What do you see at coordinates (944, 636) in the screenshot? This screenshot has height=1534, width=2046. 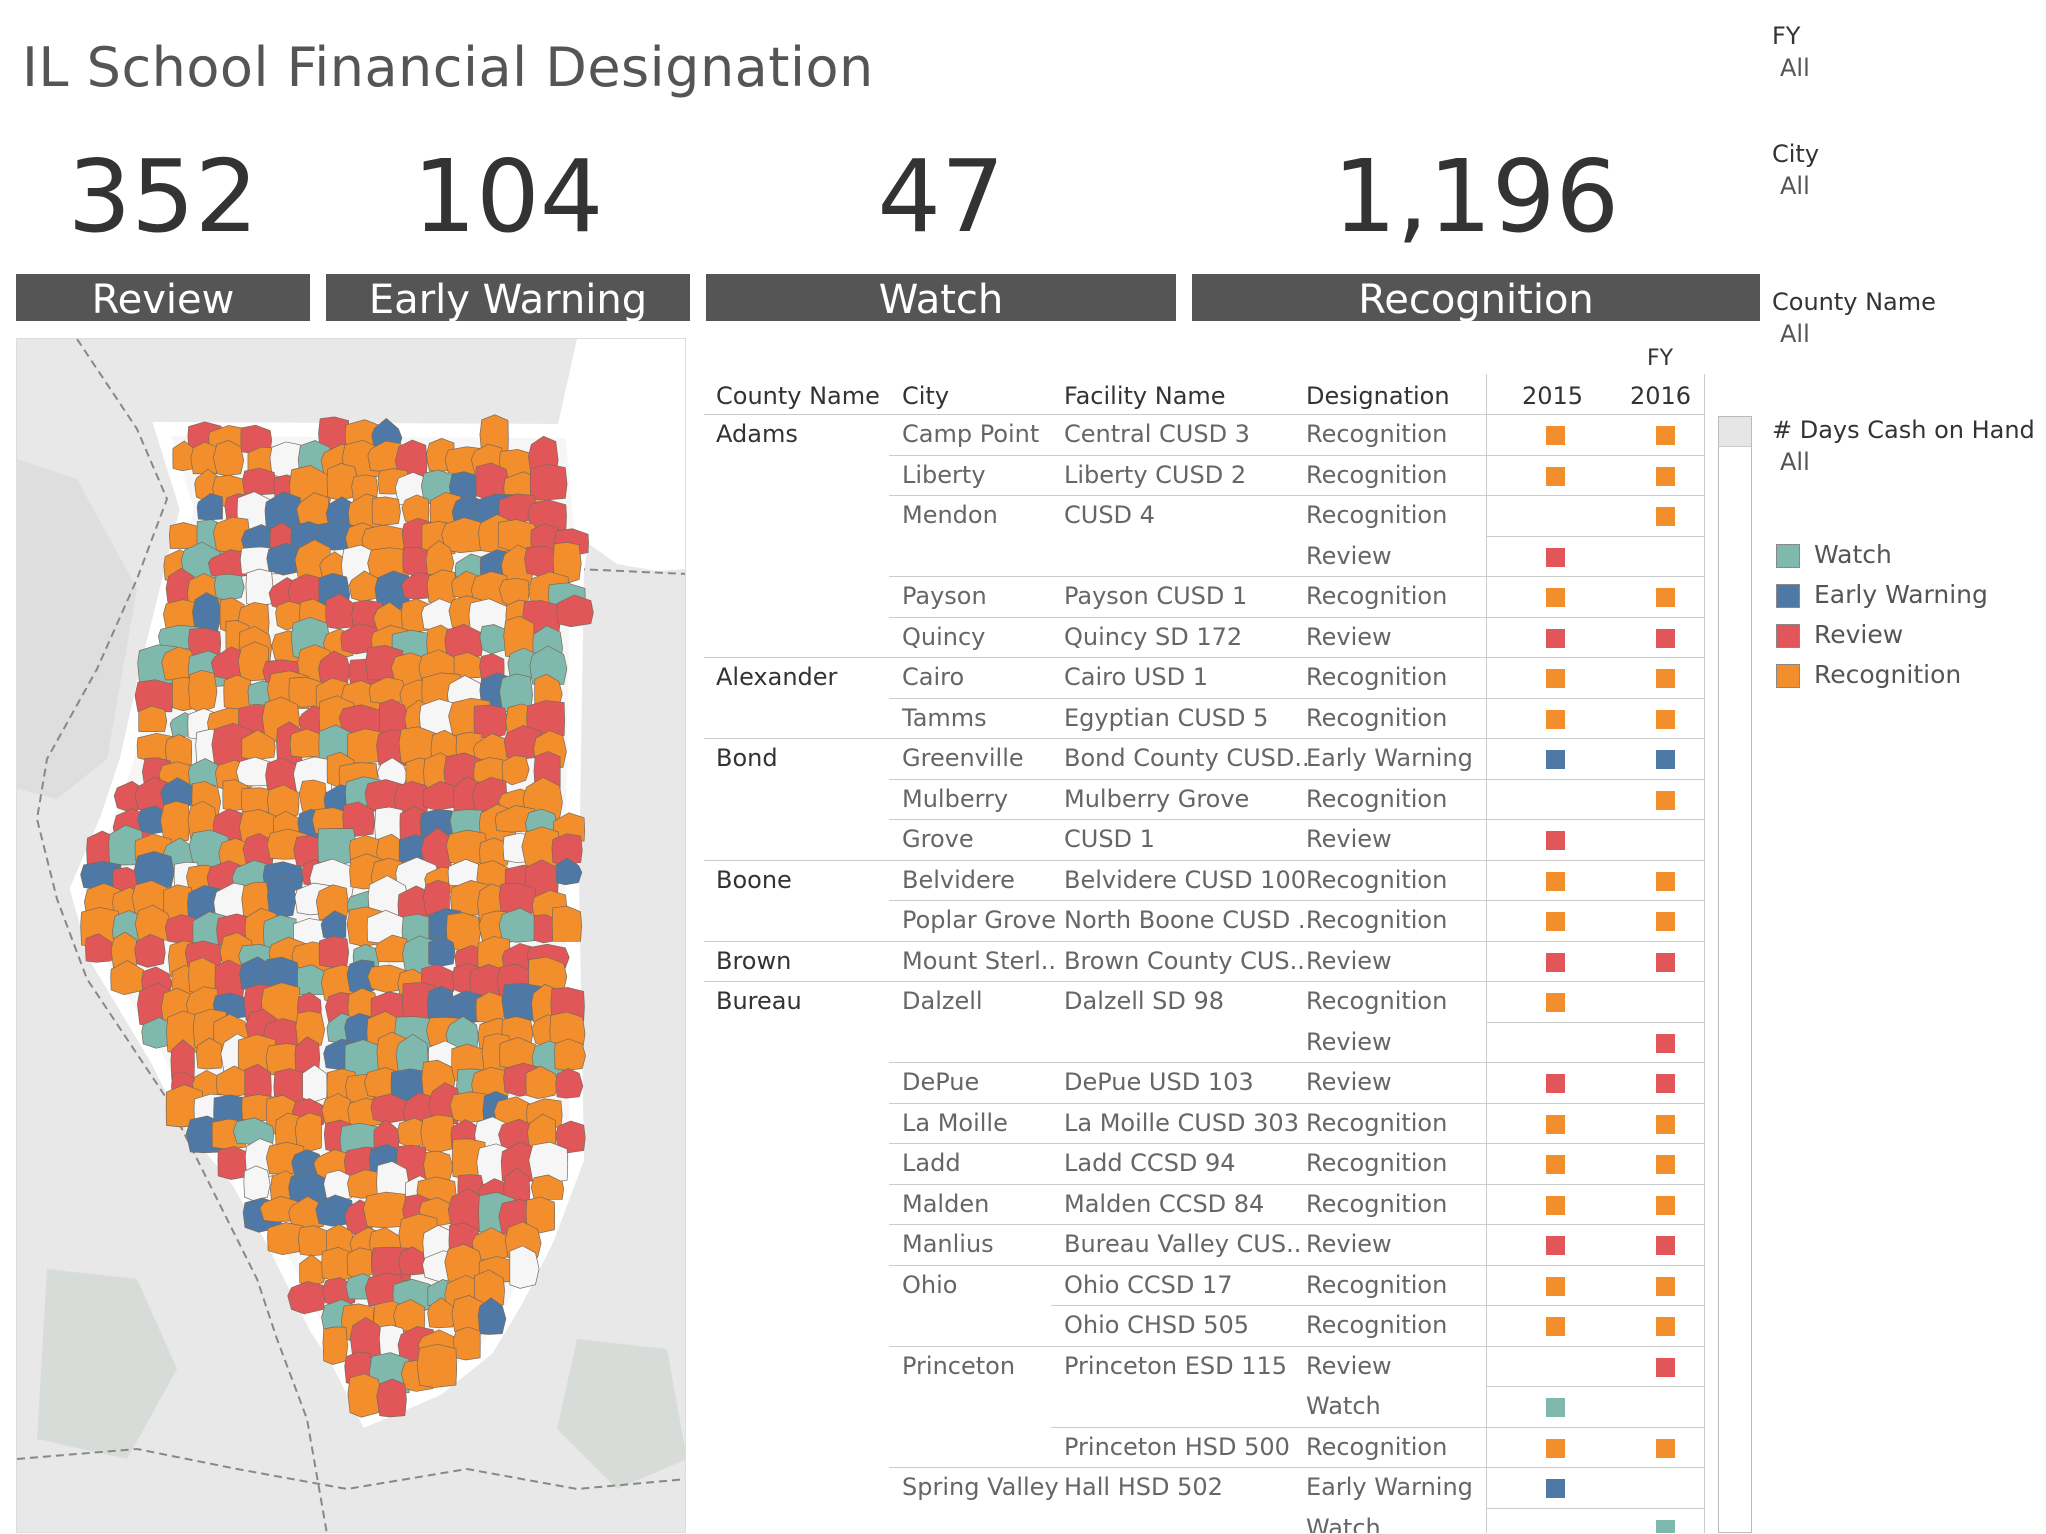 I see `city-cell: Quincy` at bounding box center [944, 636].